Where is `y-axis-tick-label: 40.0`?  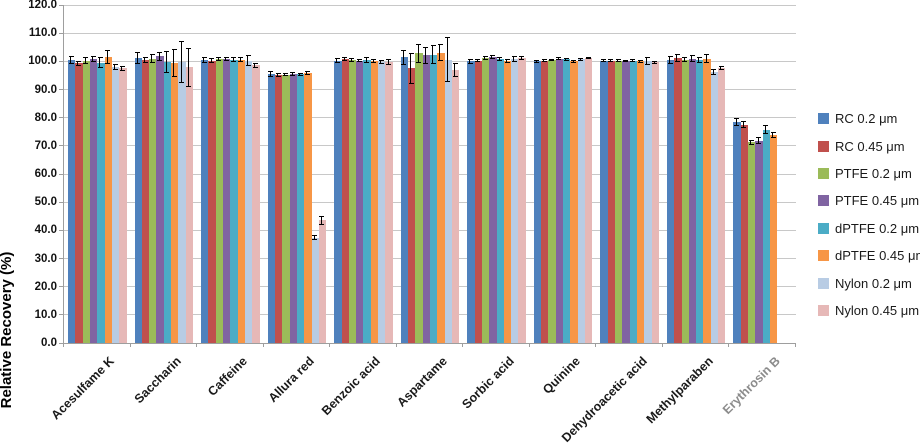 y-axis-tick-label: 40.0 is located at coordinates (45, 230).